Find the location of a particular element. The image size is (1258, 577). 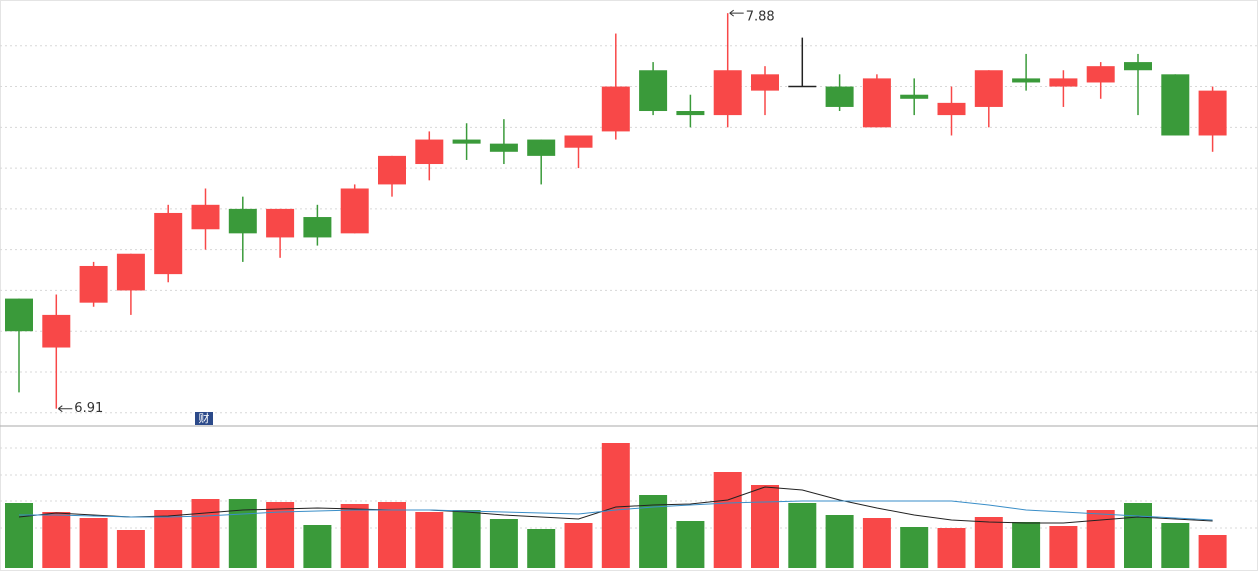

annotation-label: 6.91 is located at coordinates (88, 408).